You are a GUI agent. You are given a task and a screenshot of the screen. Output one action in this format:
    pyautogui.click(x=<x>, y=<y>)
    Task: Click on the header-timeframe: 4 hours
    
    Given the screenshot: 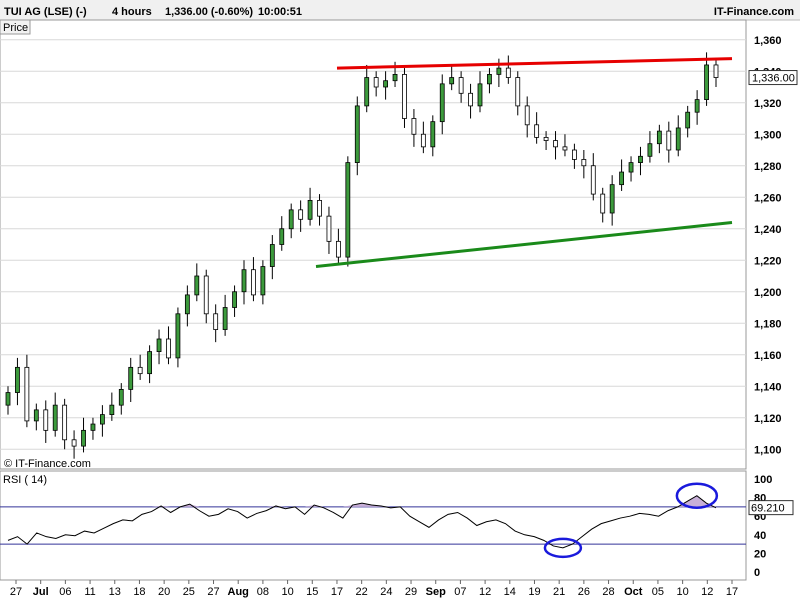 What is the action you would take?
    pyautogui.click(x=132, y=12)
    